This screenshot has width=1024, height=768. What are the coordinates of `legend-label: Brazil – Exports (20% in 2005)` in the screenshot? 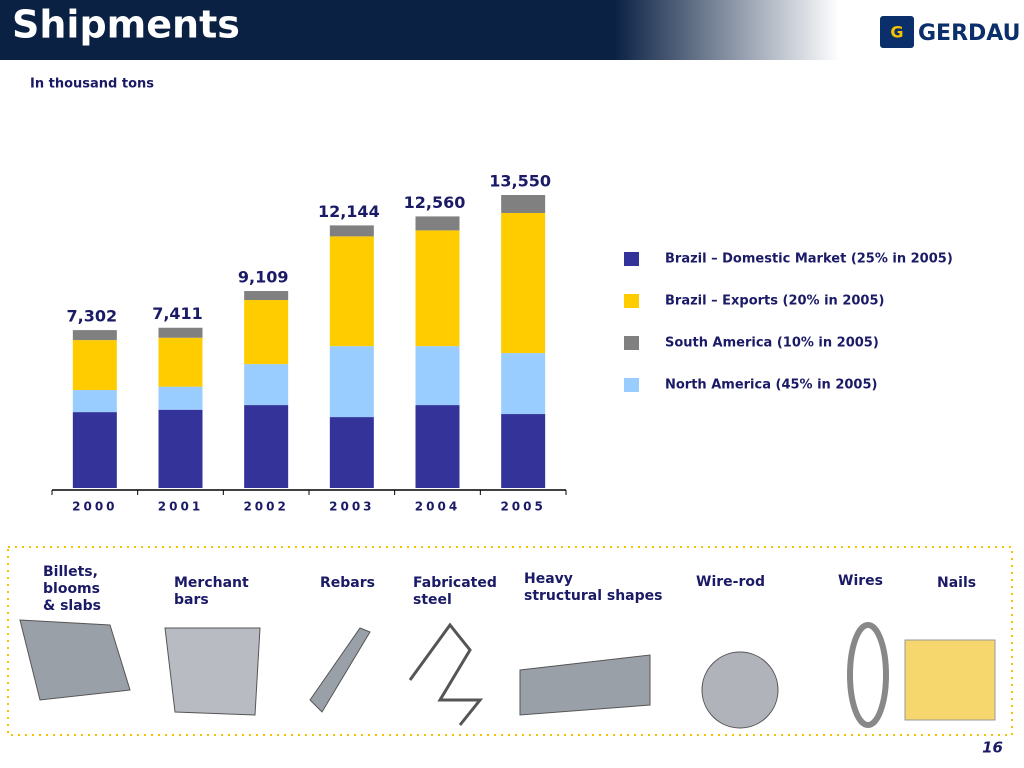 It's located at (774, 301).